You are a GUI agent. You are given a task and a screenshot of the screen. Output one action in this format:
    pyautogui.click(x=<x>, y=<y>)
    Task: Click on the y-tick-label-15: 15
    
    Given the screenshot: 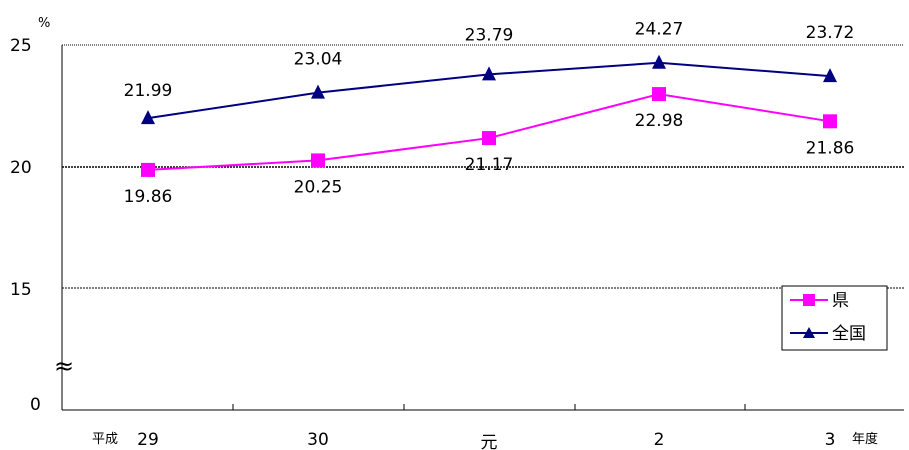 What is the action you would take?
    pyautogui.click(x=21, y=290)
    